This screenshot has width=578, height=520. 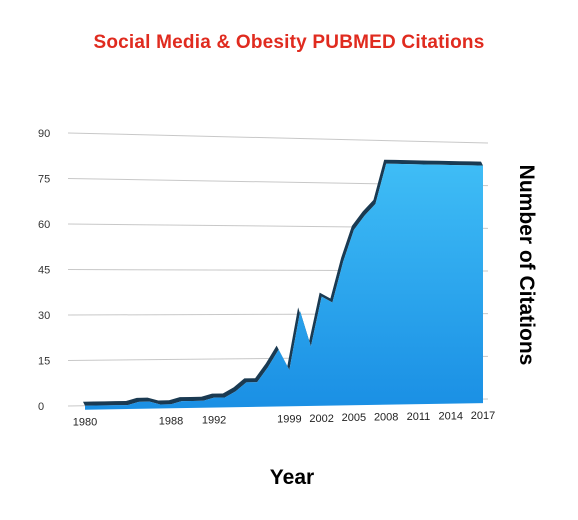 What do you see at coordinates (292, 477) in the screenshot?
I see `x-axis-label: Year` at bounding box center [292, 477].